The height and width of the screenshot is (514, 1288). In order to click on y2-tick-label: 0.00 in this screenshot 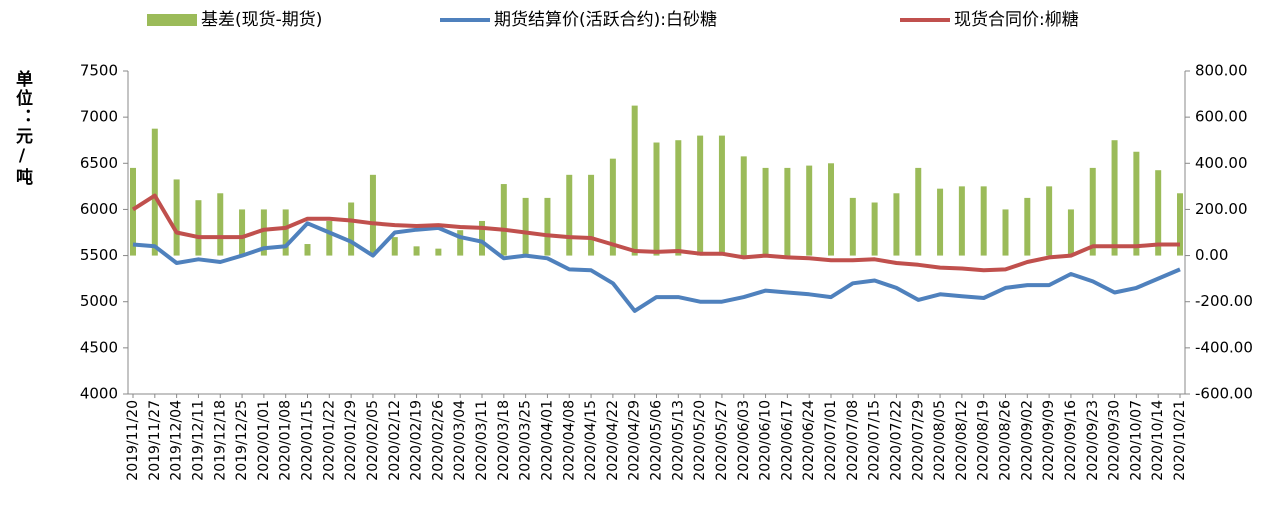, I will do `click(1211, 255)`.